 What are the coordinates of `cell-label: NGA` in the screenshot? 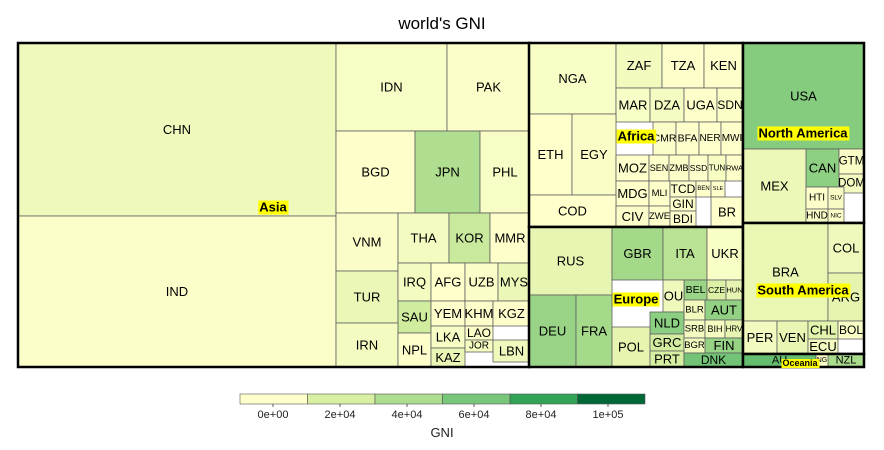 It's located at (572, 78).